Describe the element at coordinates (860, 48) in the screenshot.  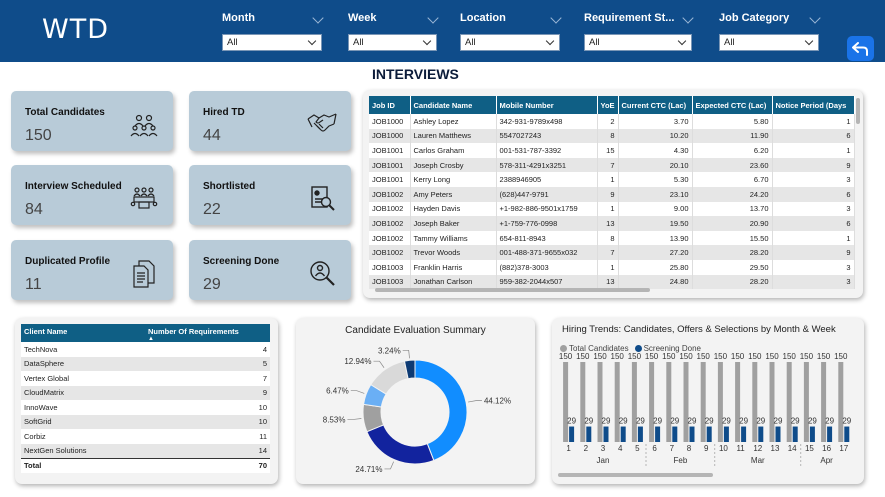
I see `back-button` at that location.